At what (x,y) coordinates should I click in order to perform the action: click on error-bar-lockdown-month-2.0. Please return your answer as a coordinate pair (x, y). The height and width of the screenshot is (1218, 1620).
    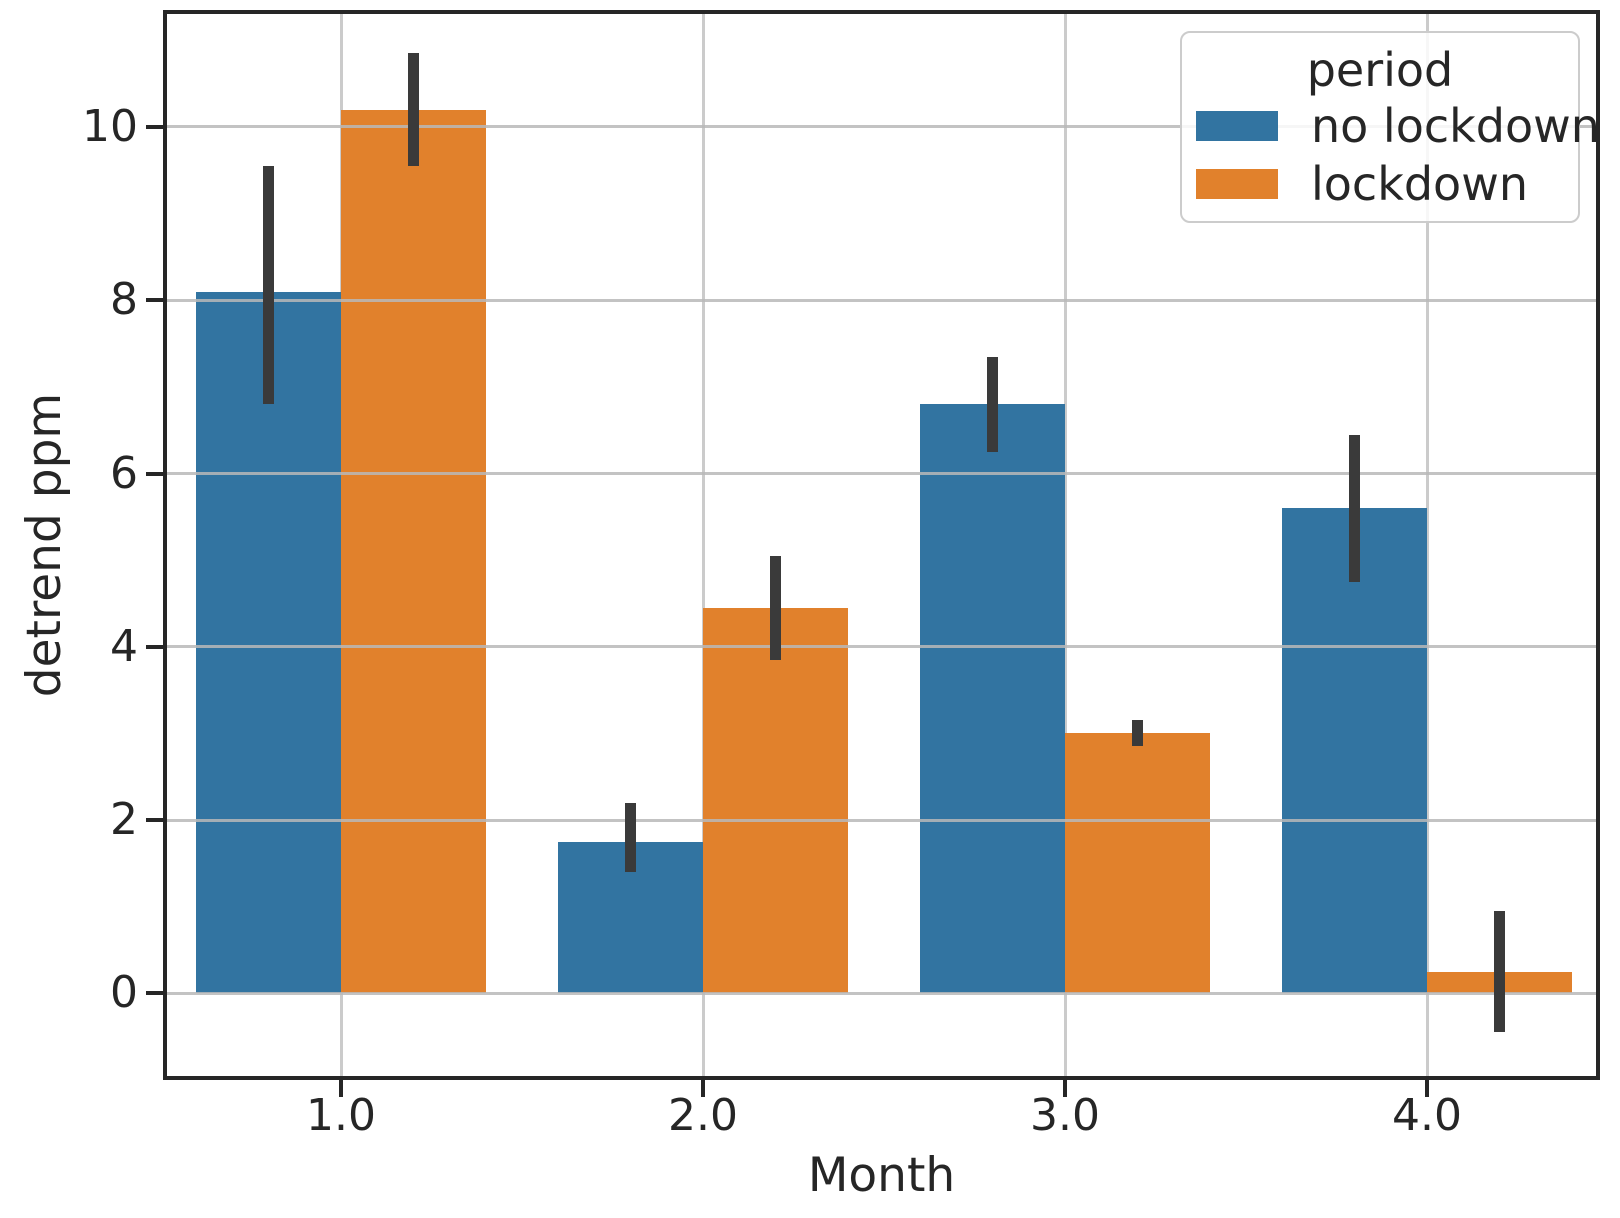
    Looking at the image, I should click on (775, 607).